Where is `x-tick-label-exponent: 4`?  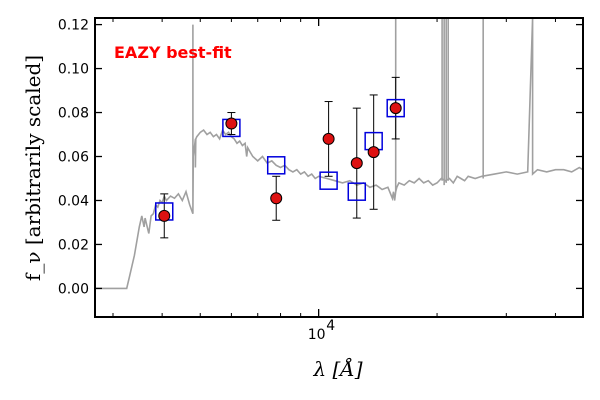 x-tick-label-exponent: 4 is located at coordinates (330, 326).